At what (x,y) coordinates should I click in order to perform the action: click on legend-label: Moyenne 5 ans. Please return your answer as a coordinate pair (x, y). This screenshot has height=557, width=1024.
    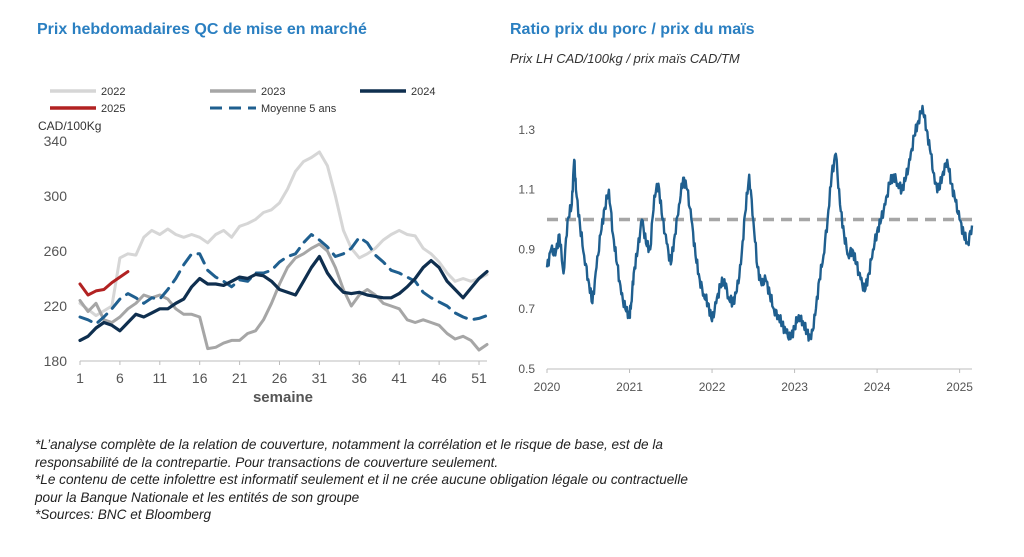
    Looking at the image, I should click on (299, 109).